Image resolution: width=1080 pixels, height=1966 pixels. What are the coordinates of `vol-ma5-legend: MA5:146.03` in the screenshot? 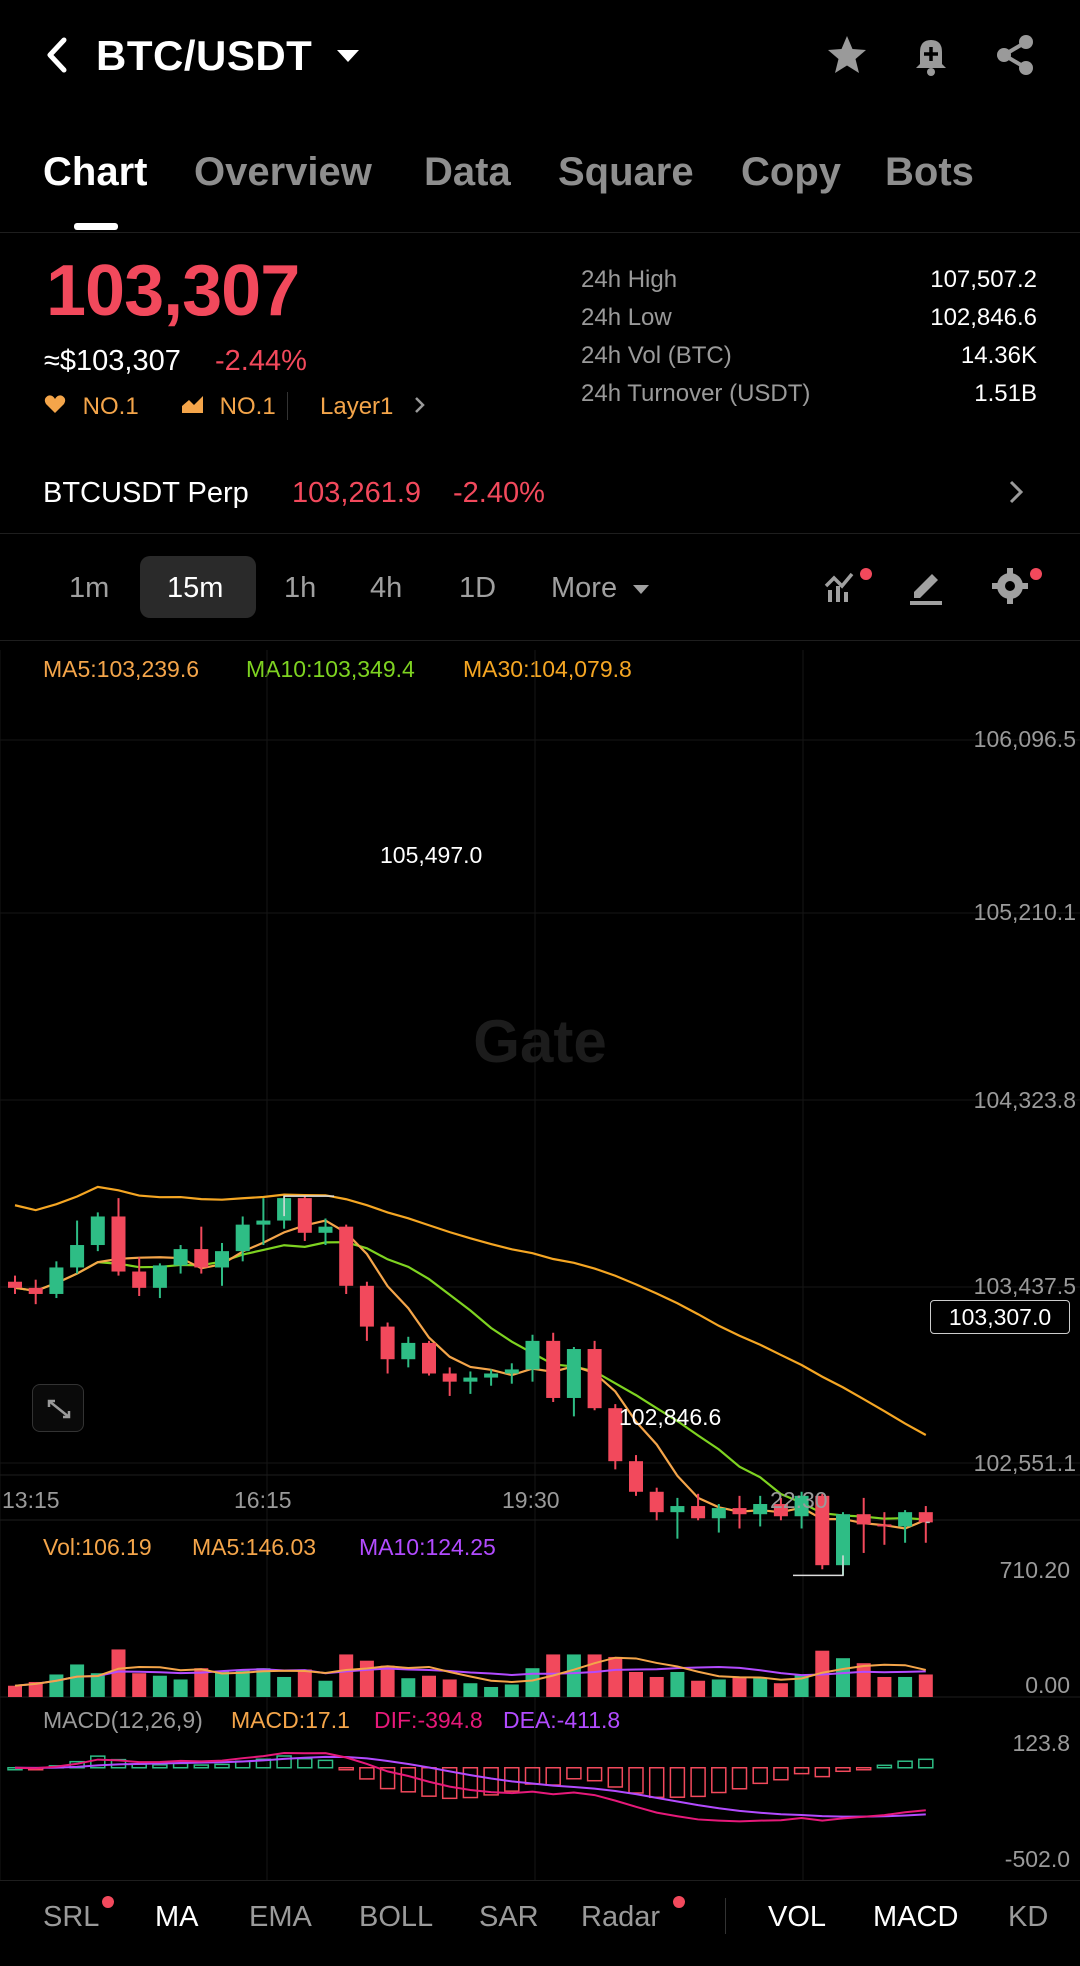 It's located at (254, 1547).